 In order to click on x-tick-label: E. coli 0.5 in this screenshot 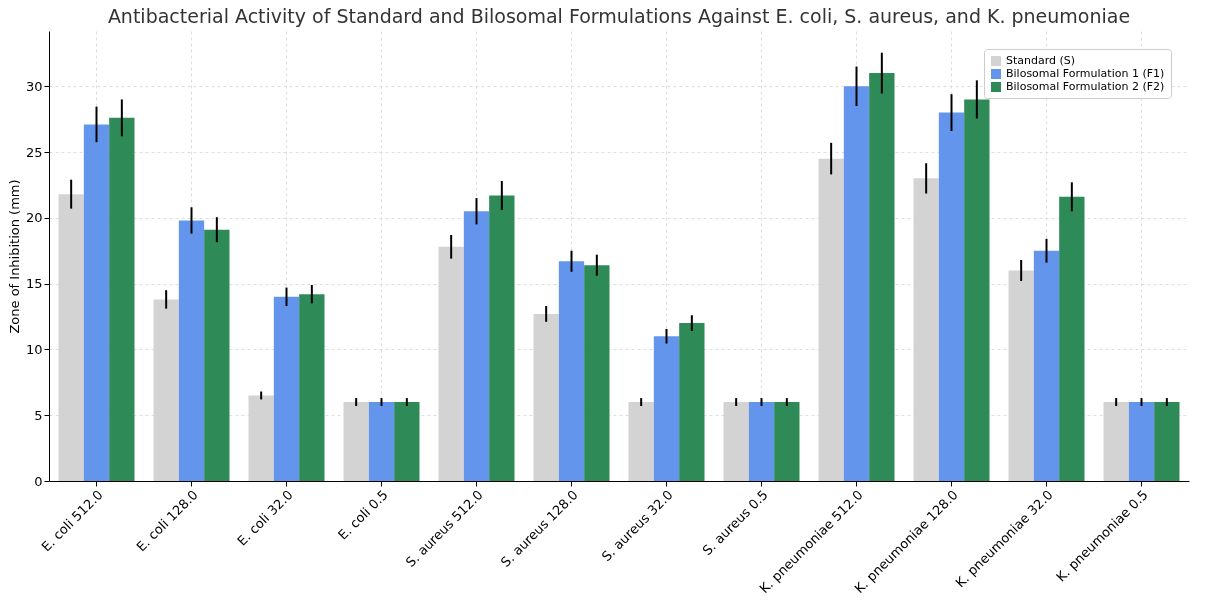, I will do `click(363, 515)`.